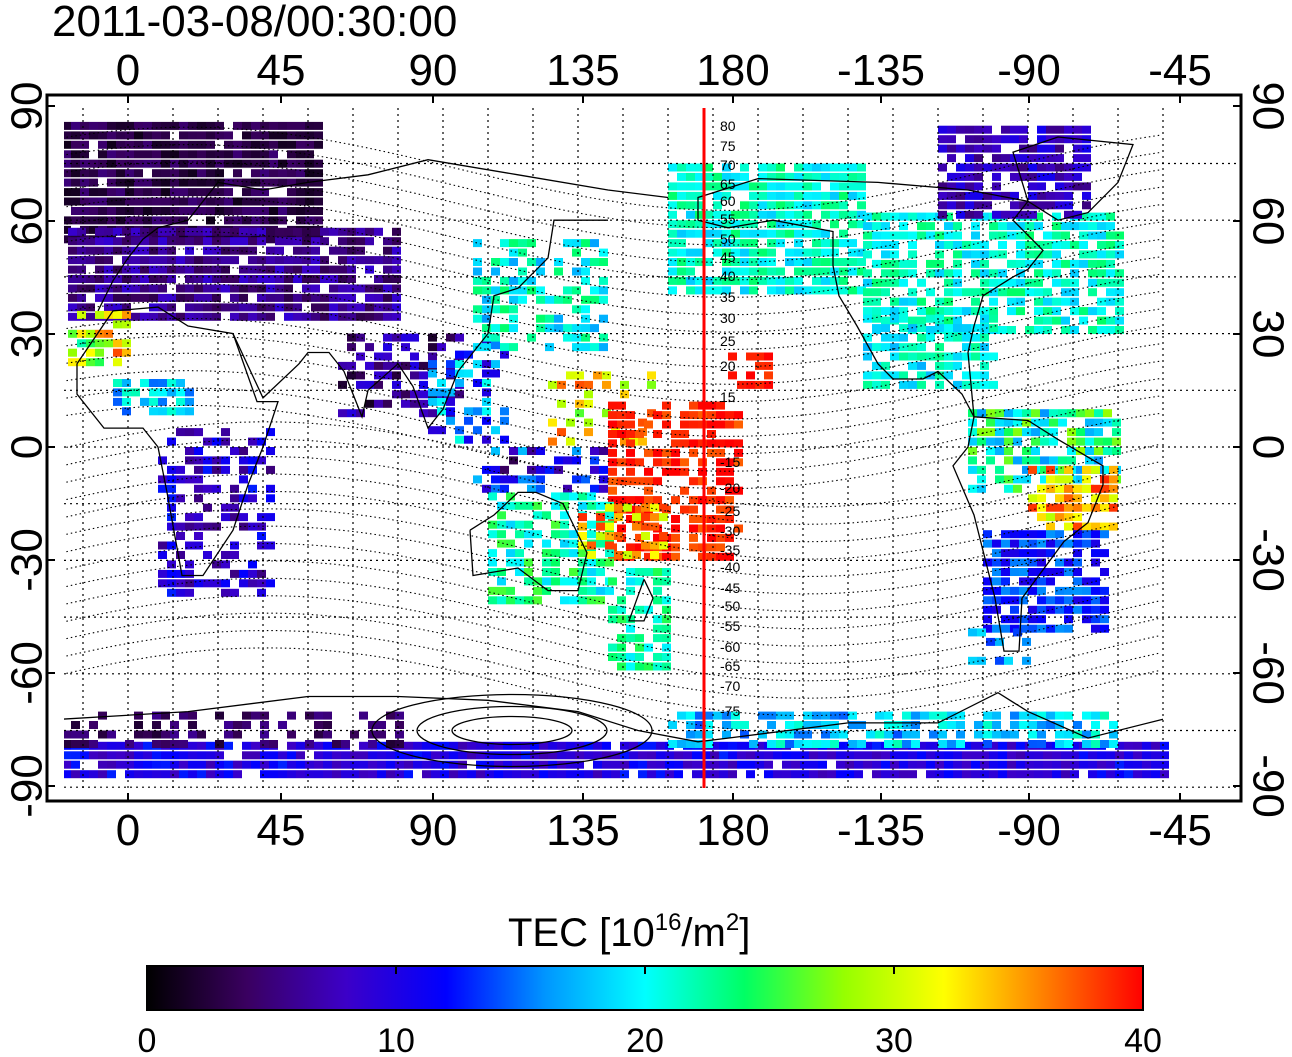 This screenshot has height=1057, width=1292. I want to click on colorbar: TEC [1016/m2] 0 10 20 30 40, so click(650, 983).